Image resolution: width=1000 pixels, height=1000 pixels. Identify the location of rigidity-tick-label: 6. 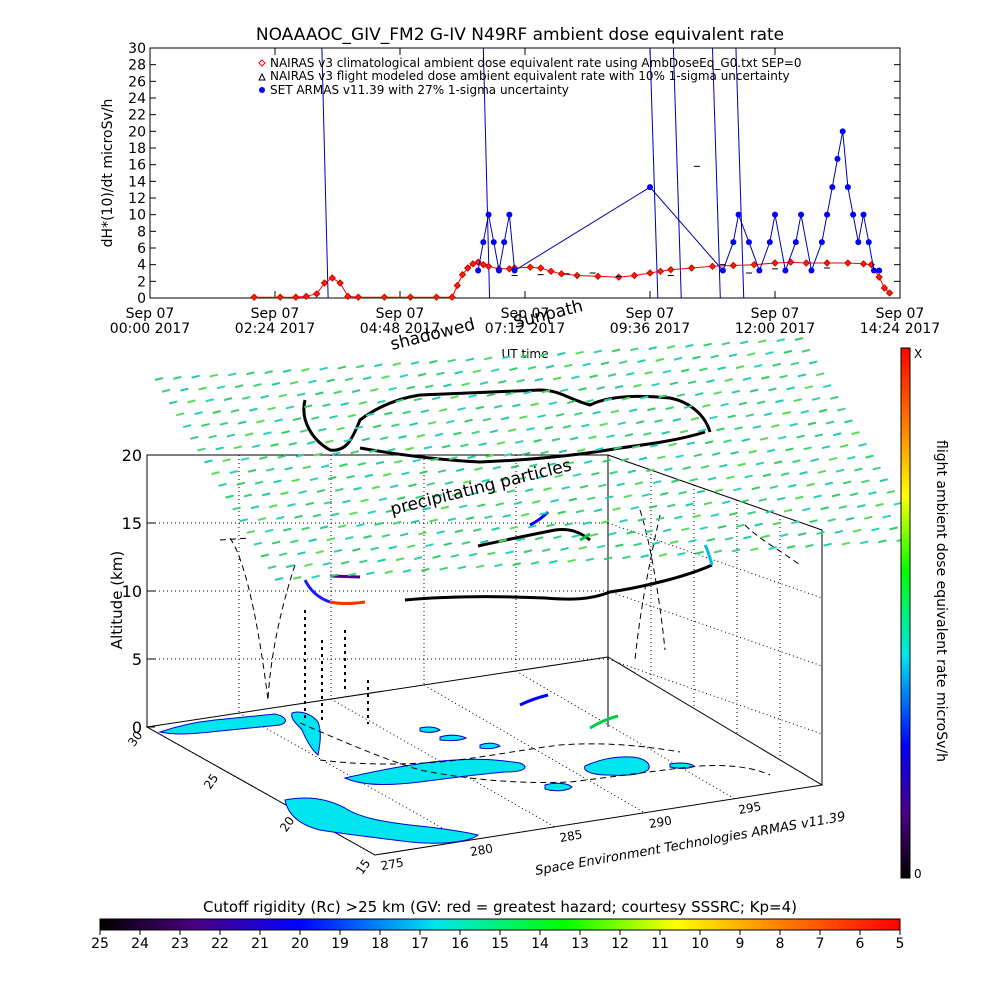
(860, 944).